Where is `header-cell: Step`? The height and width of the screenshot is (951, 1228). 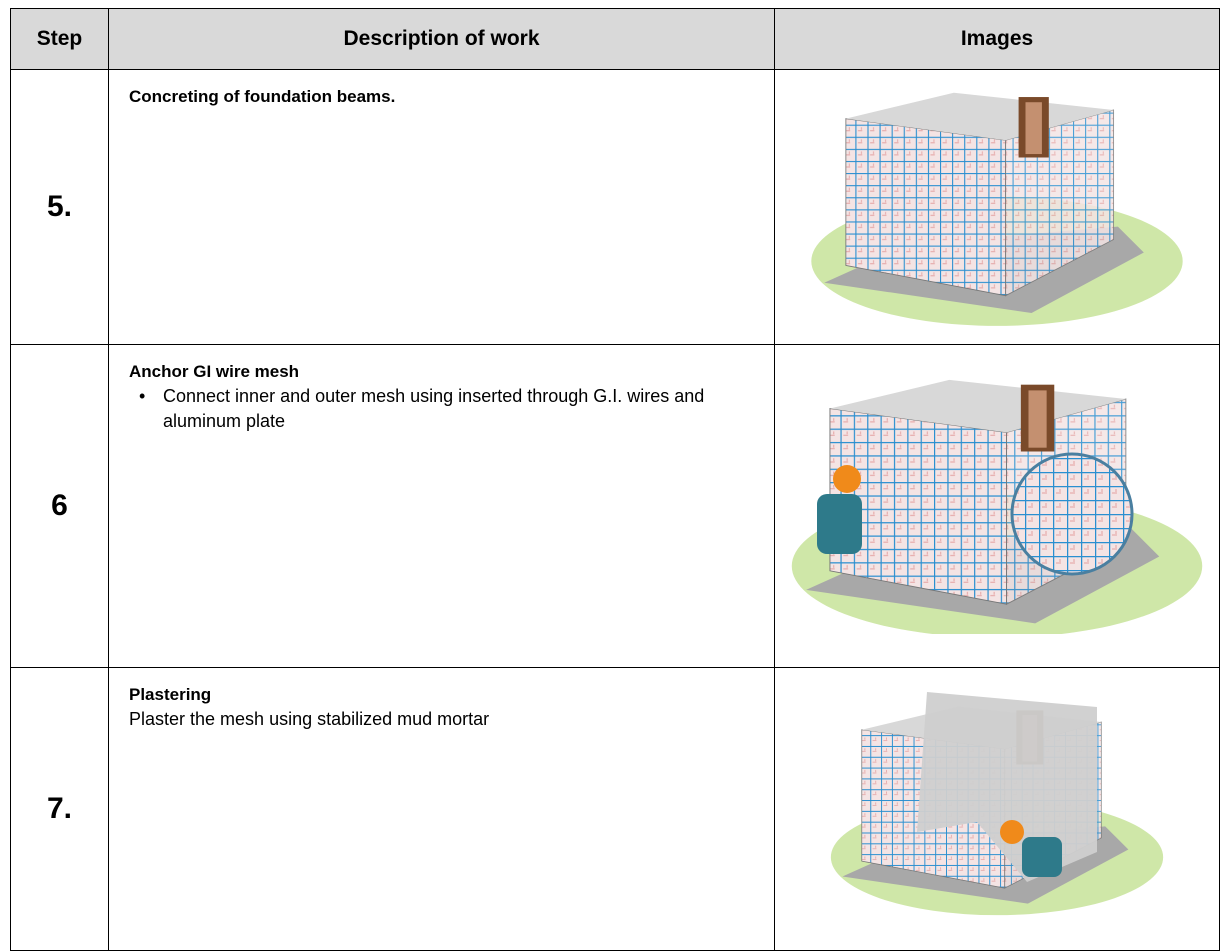
header-cell: Step is located at coordinates (59, 39).